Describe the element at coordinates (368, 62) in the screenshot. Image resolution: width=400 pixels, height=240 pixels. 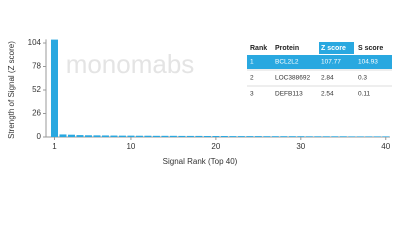
I see `table-cell: 104.93` at that location.